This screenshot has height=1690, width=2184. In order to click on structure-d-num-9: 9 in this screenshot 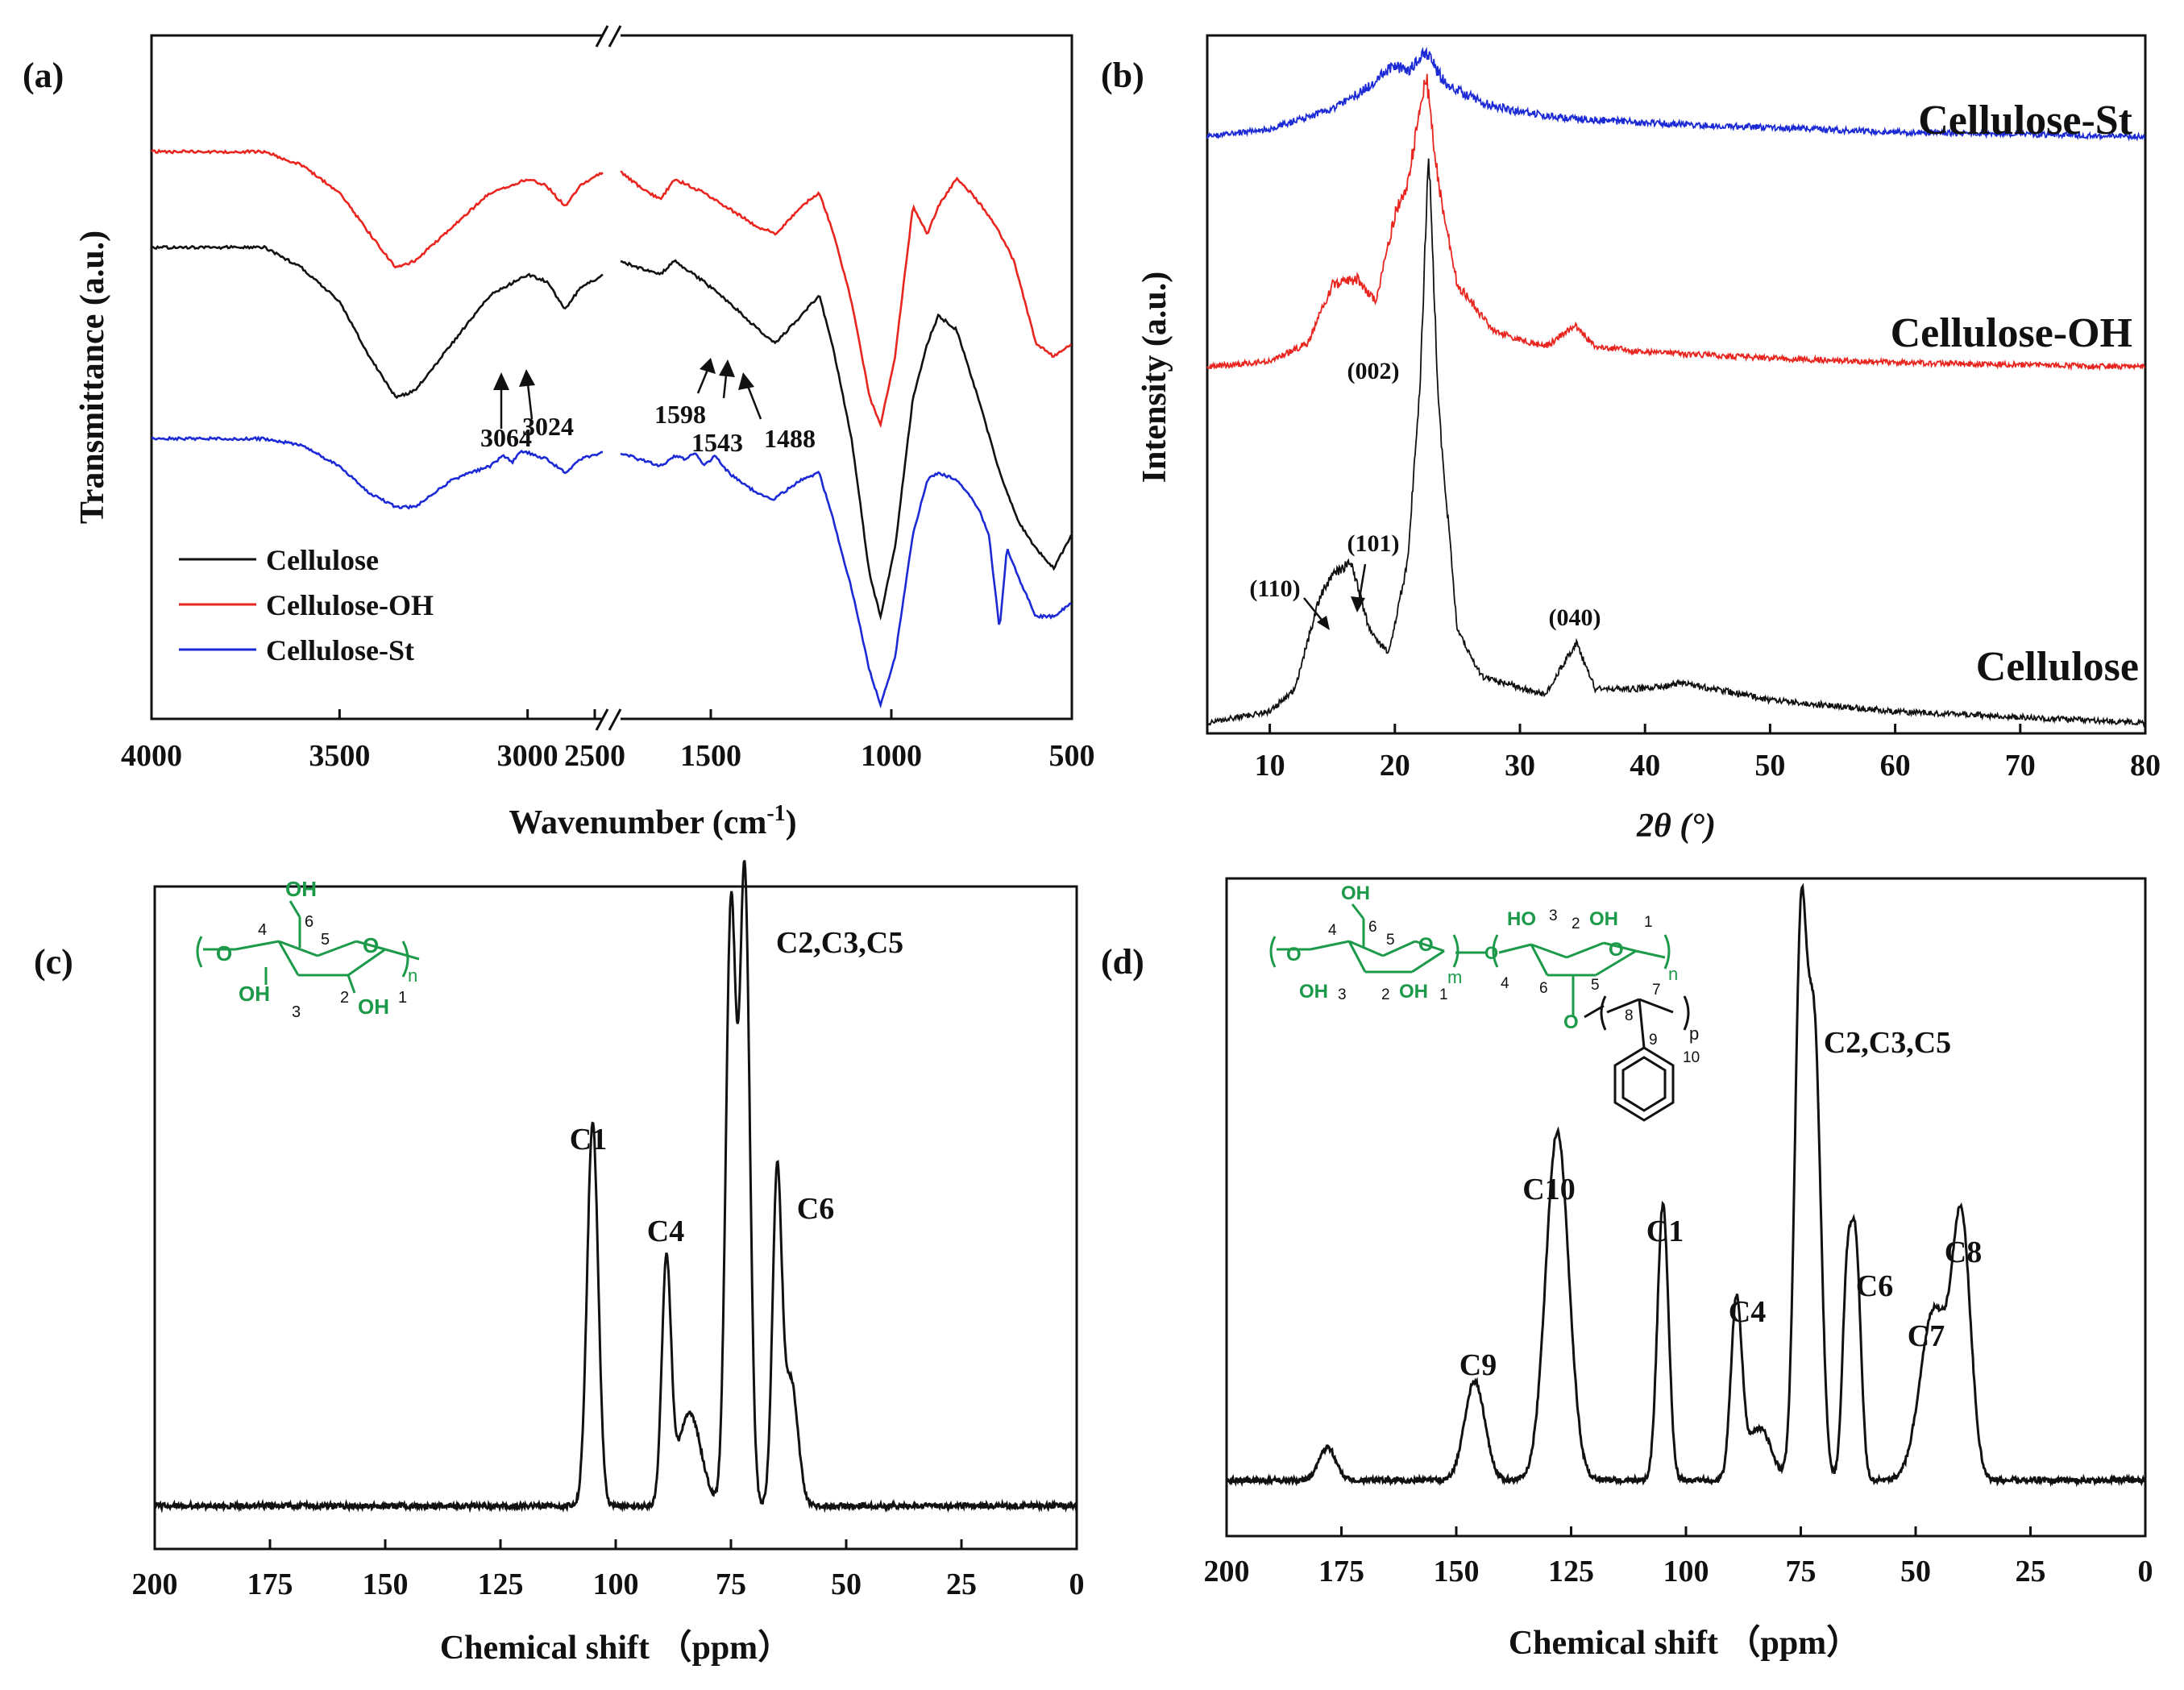, I will do `click(1654, 1040)`.